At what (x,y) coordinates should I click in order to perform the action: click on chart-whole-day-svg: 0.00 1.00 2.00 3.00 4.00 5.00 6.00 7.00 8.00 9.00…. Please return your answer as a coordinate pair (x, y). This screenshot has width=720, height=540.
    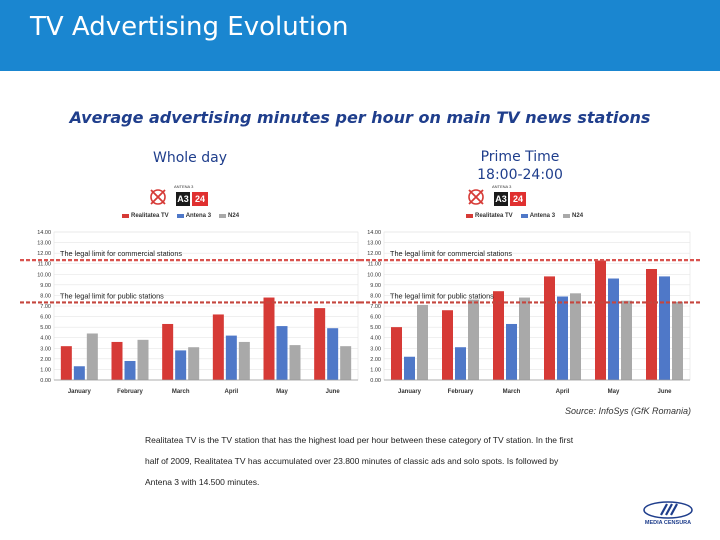
    Looking at the image, I should click on (190, 312).